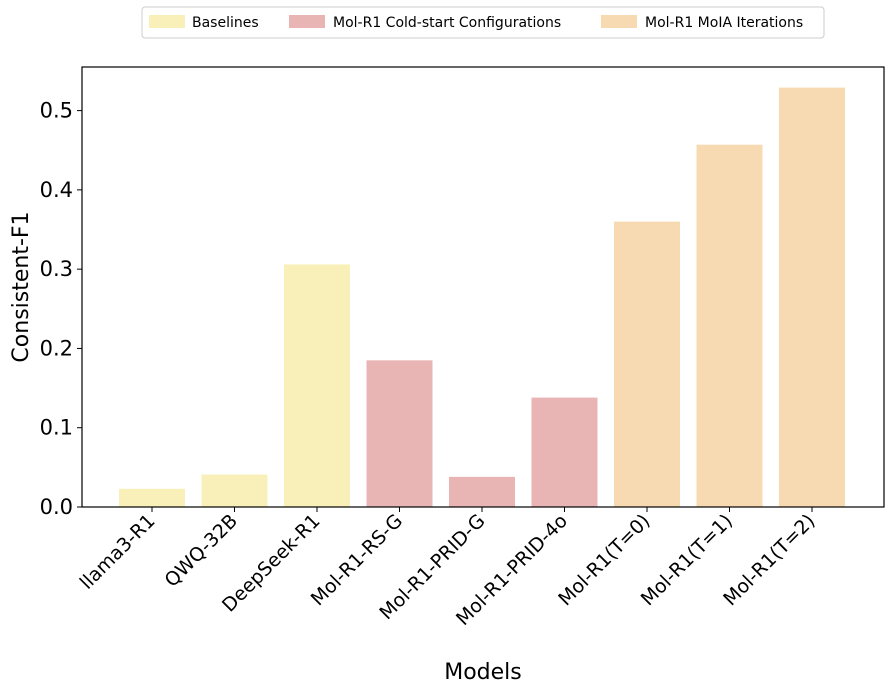  I want to click on y-axis-ticks: 0.0 0.1 0.2 0.3 0.4 0.5, so click(61, 309).